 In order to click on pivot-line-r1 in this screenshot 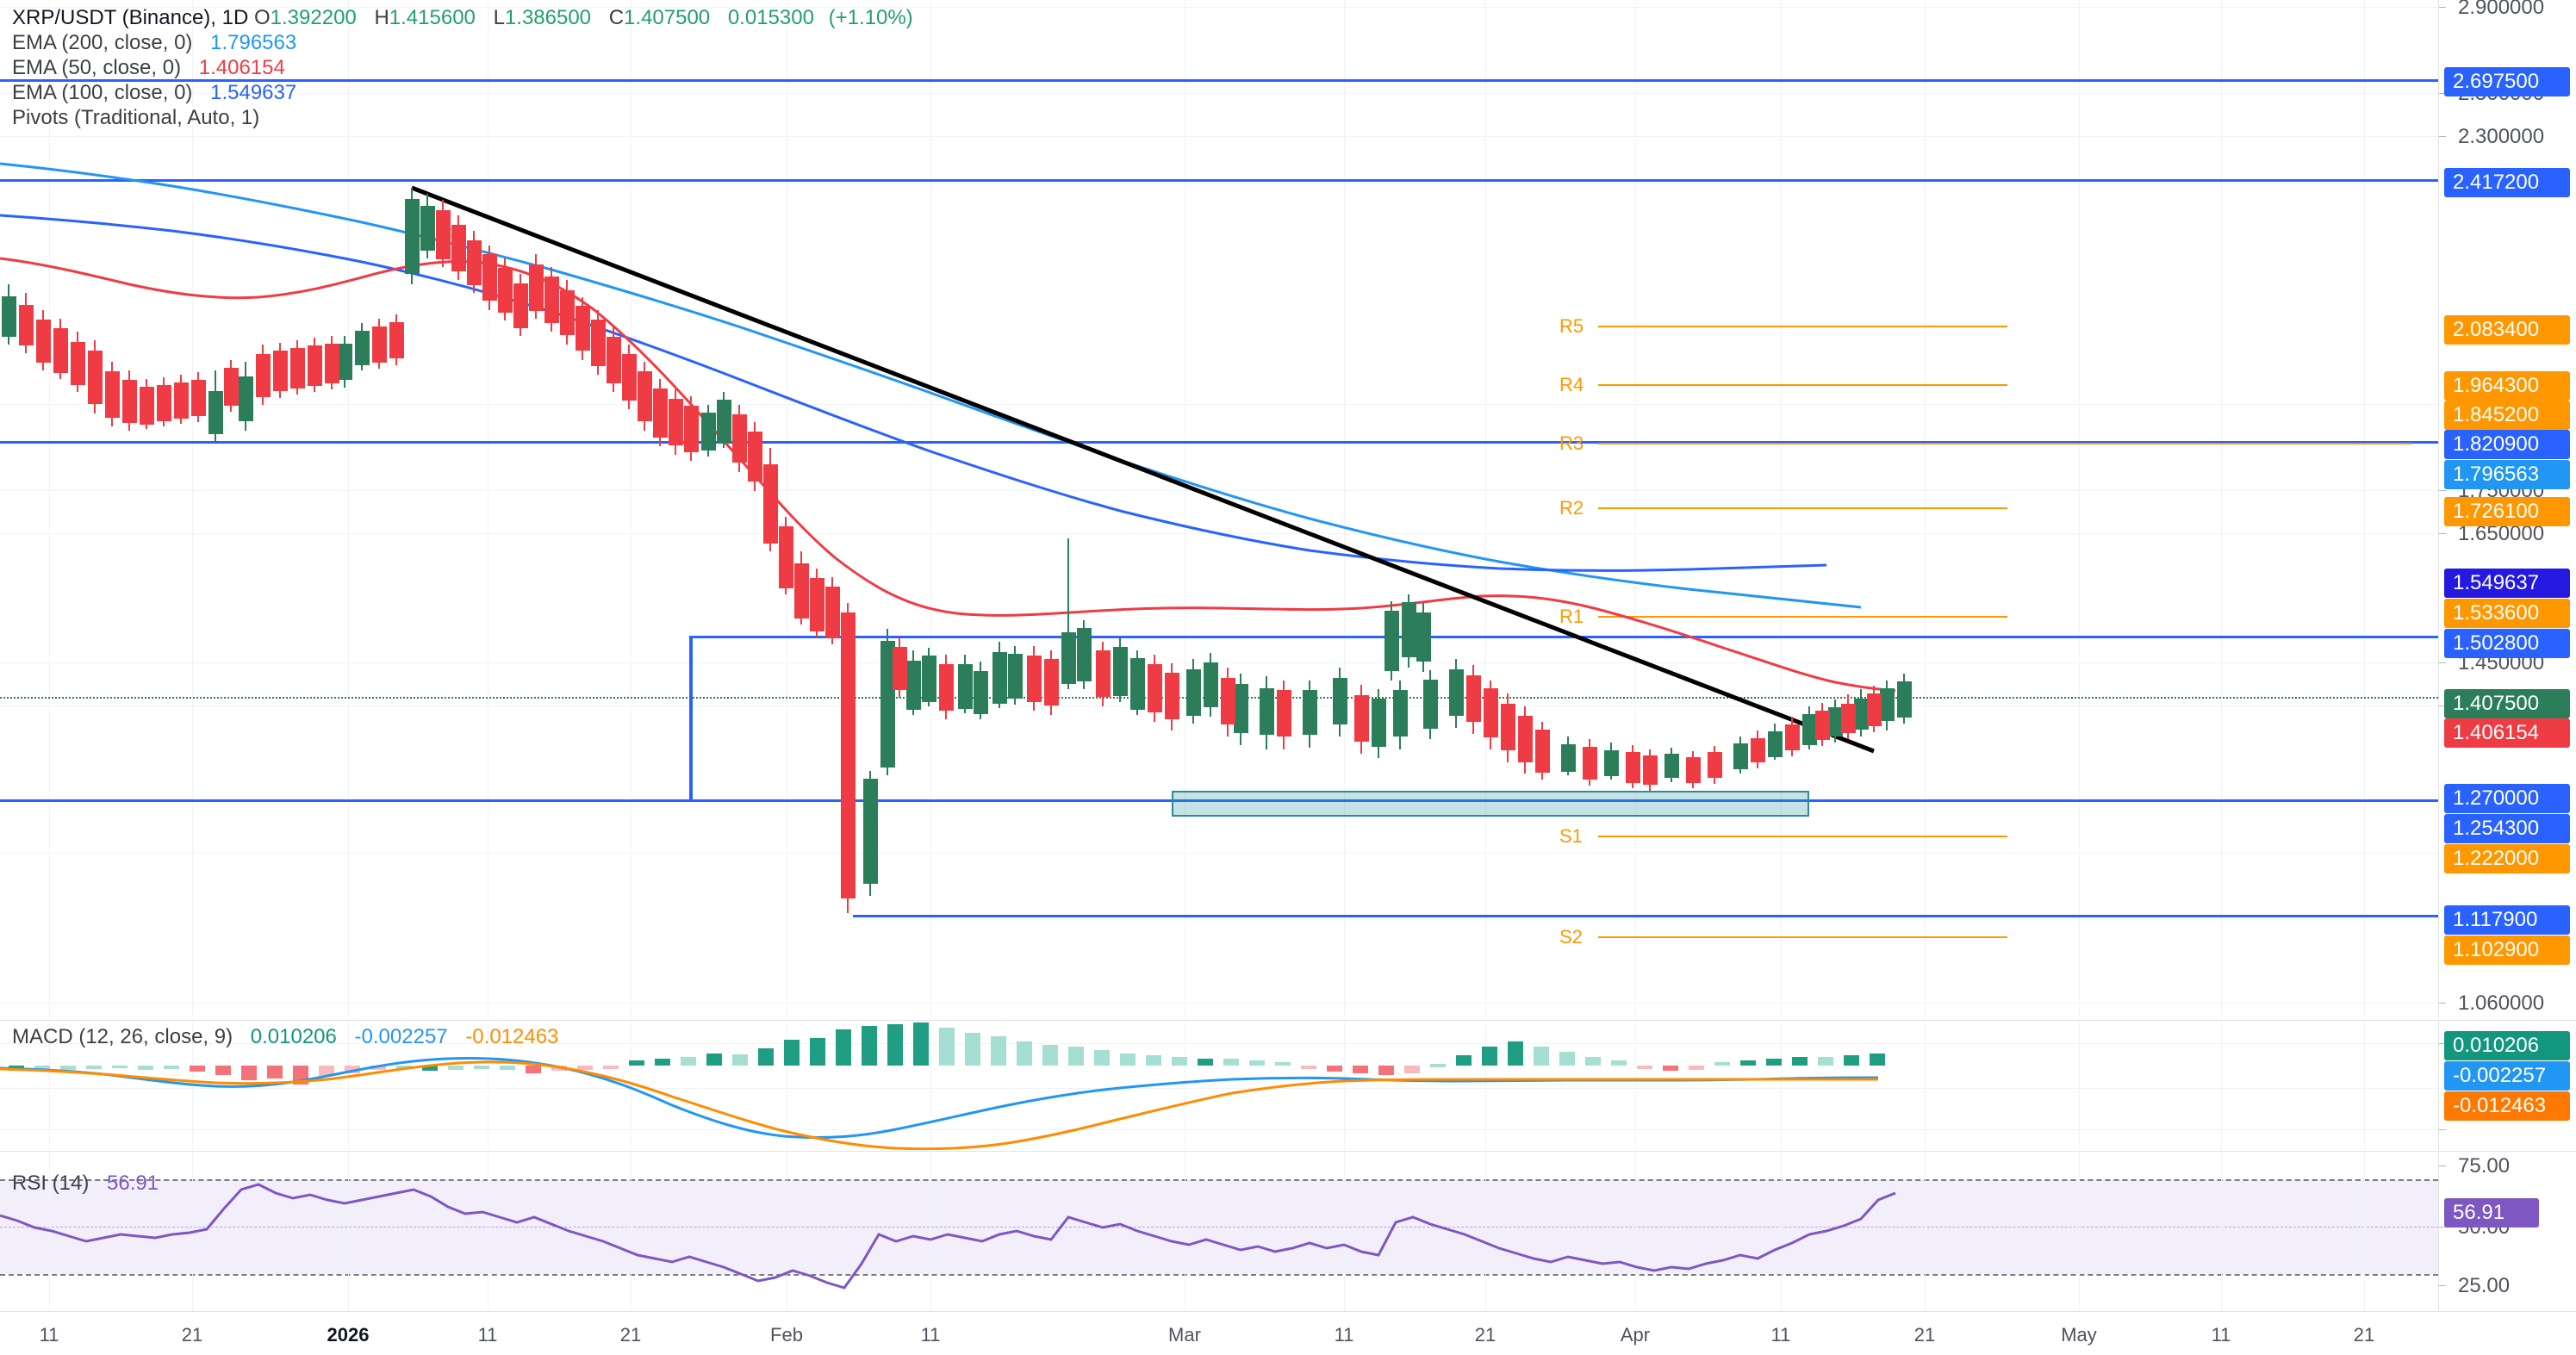, I will do `click(1802, 617)`.